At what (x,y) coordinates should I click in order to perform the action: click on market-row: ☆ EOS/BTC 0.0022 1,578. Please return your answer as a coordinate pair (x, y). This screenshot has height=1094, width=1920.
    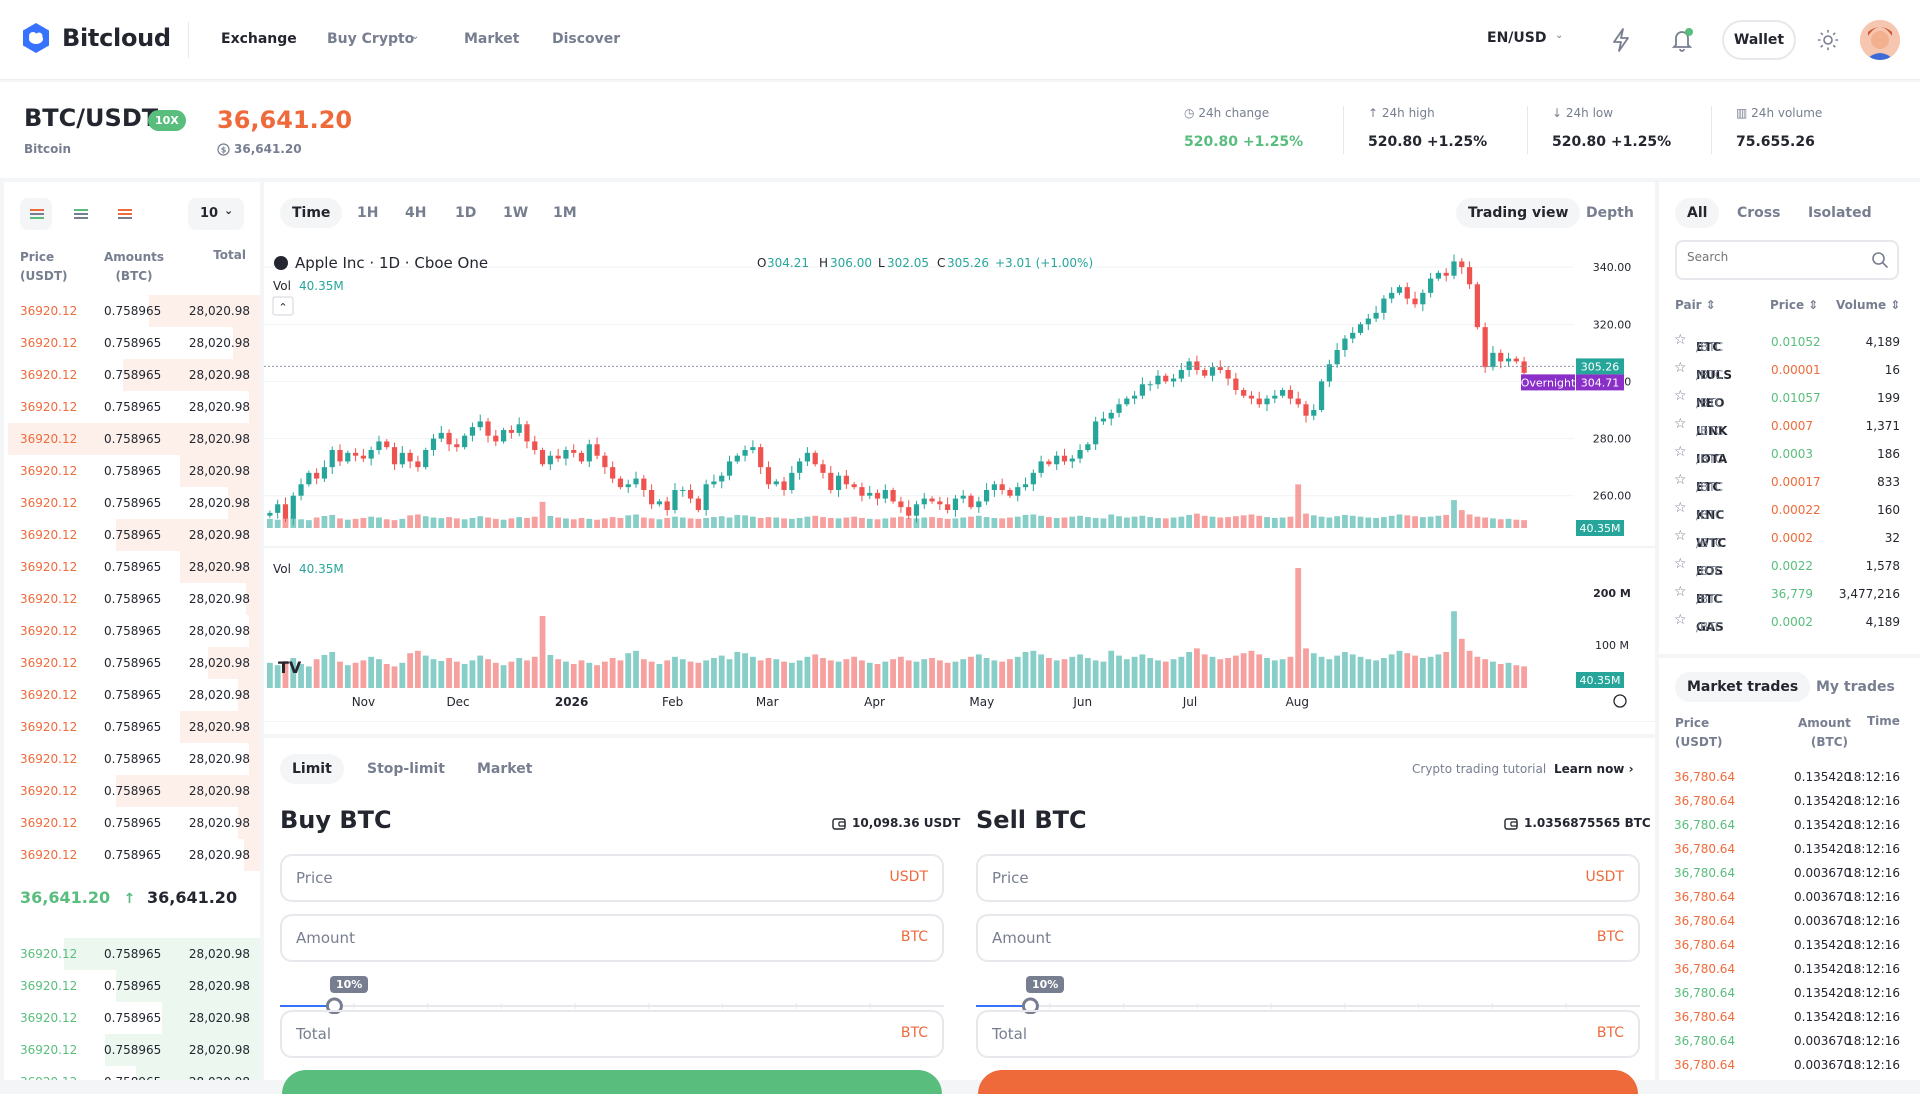
    Looking at the image, I should click on (1787, 566).